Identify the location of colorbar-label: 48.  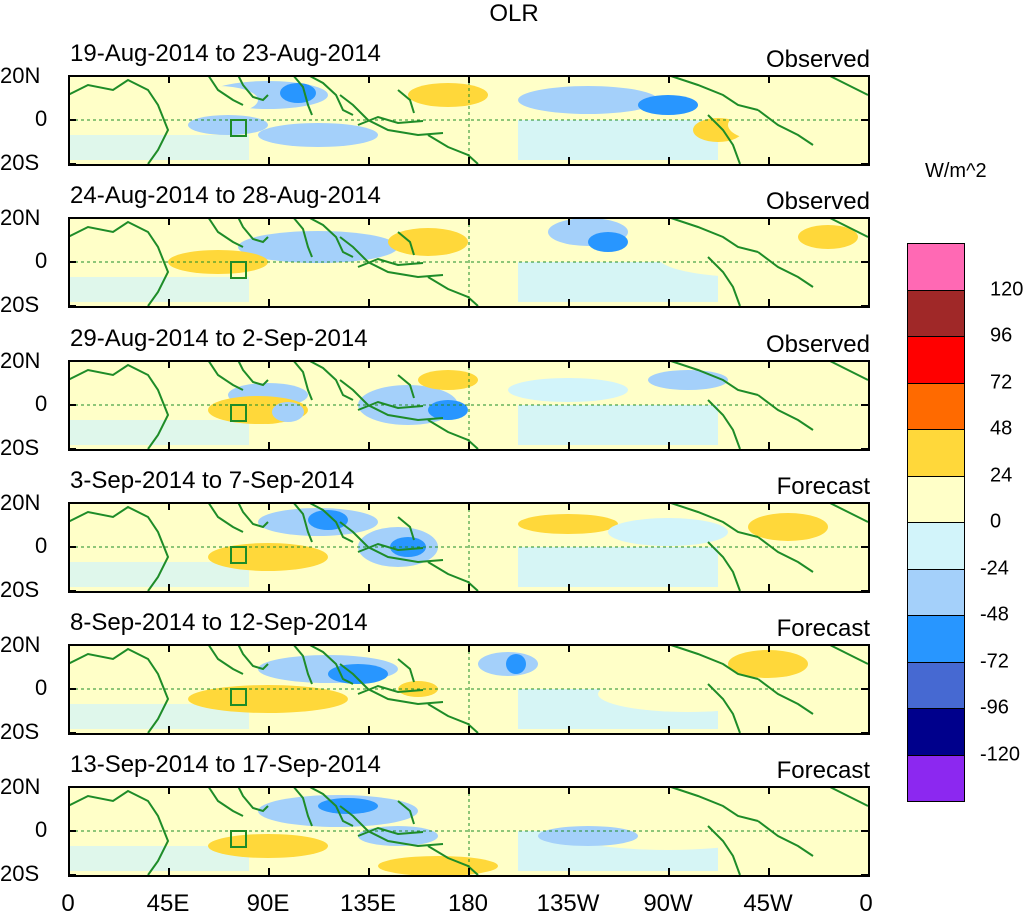
(1001, 428).